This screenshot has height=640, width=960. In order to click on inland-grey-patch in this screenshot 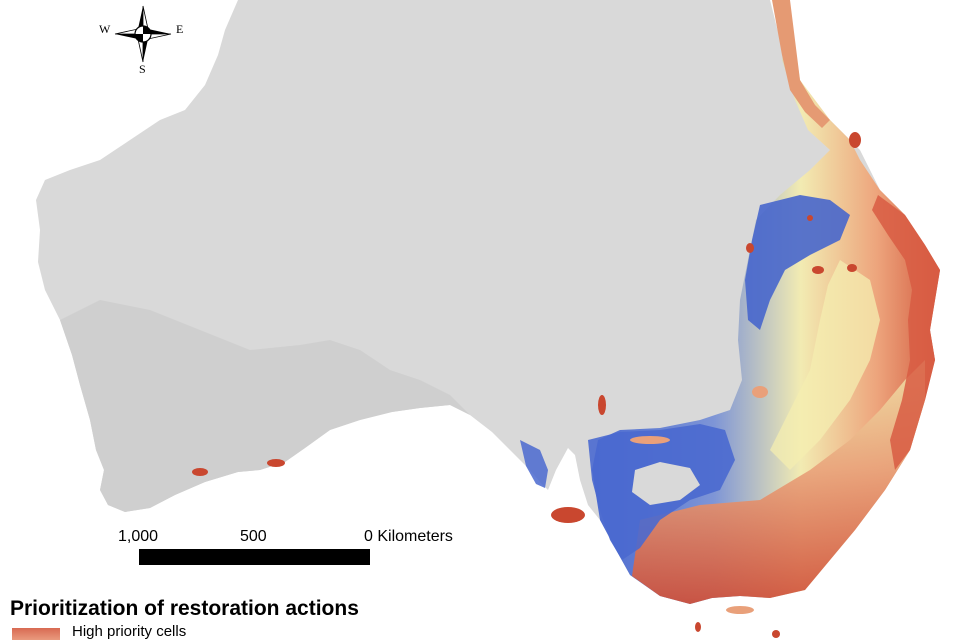, I will do `click(666, 483)`.